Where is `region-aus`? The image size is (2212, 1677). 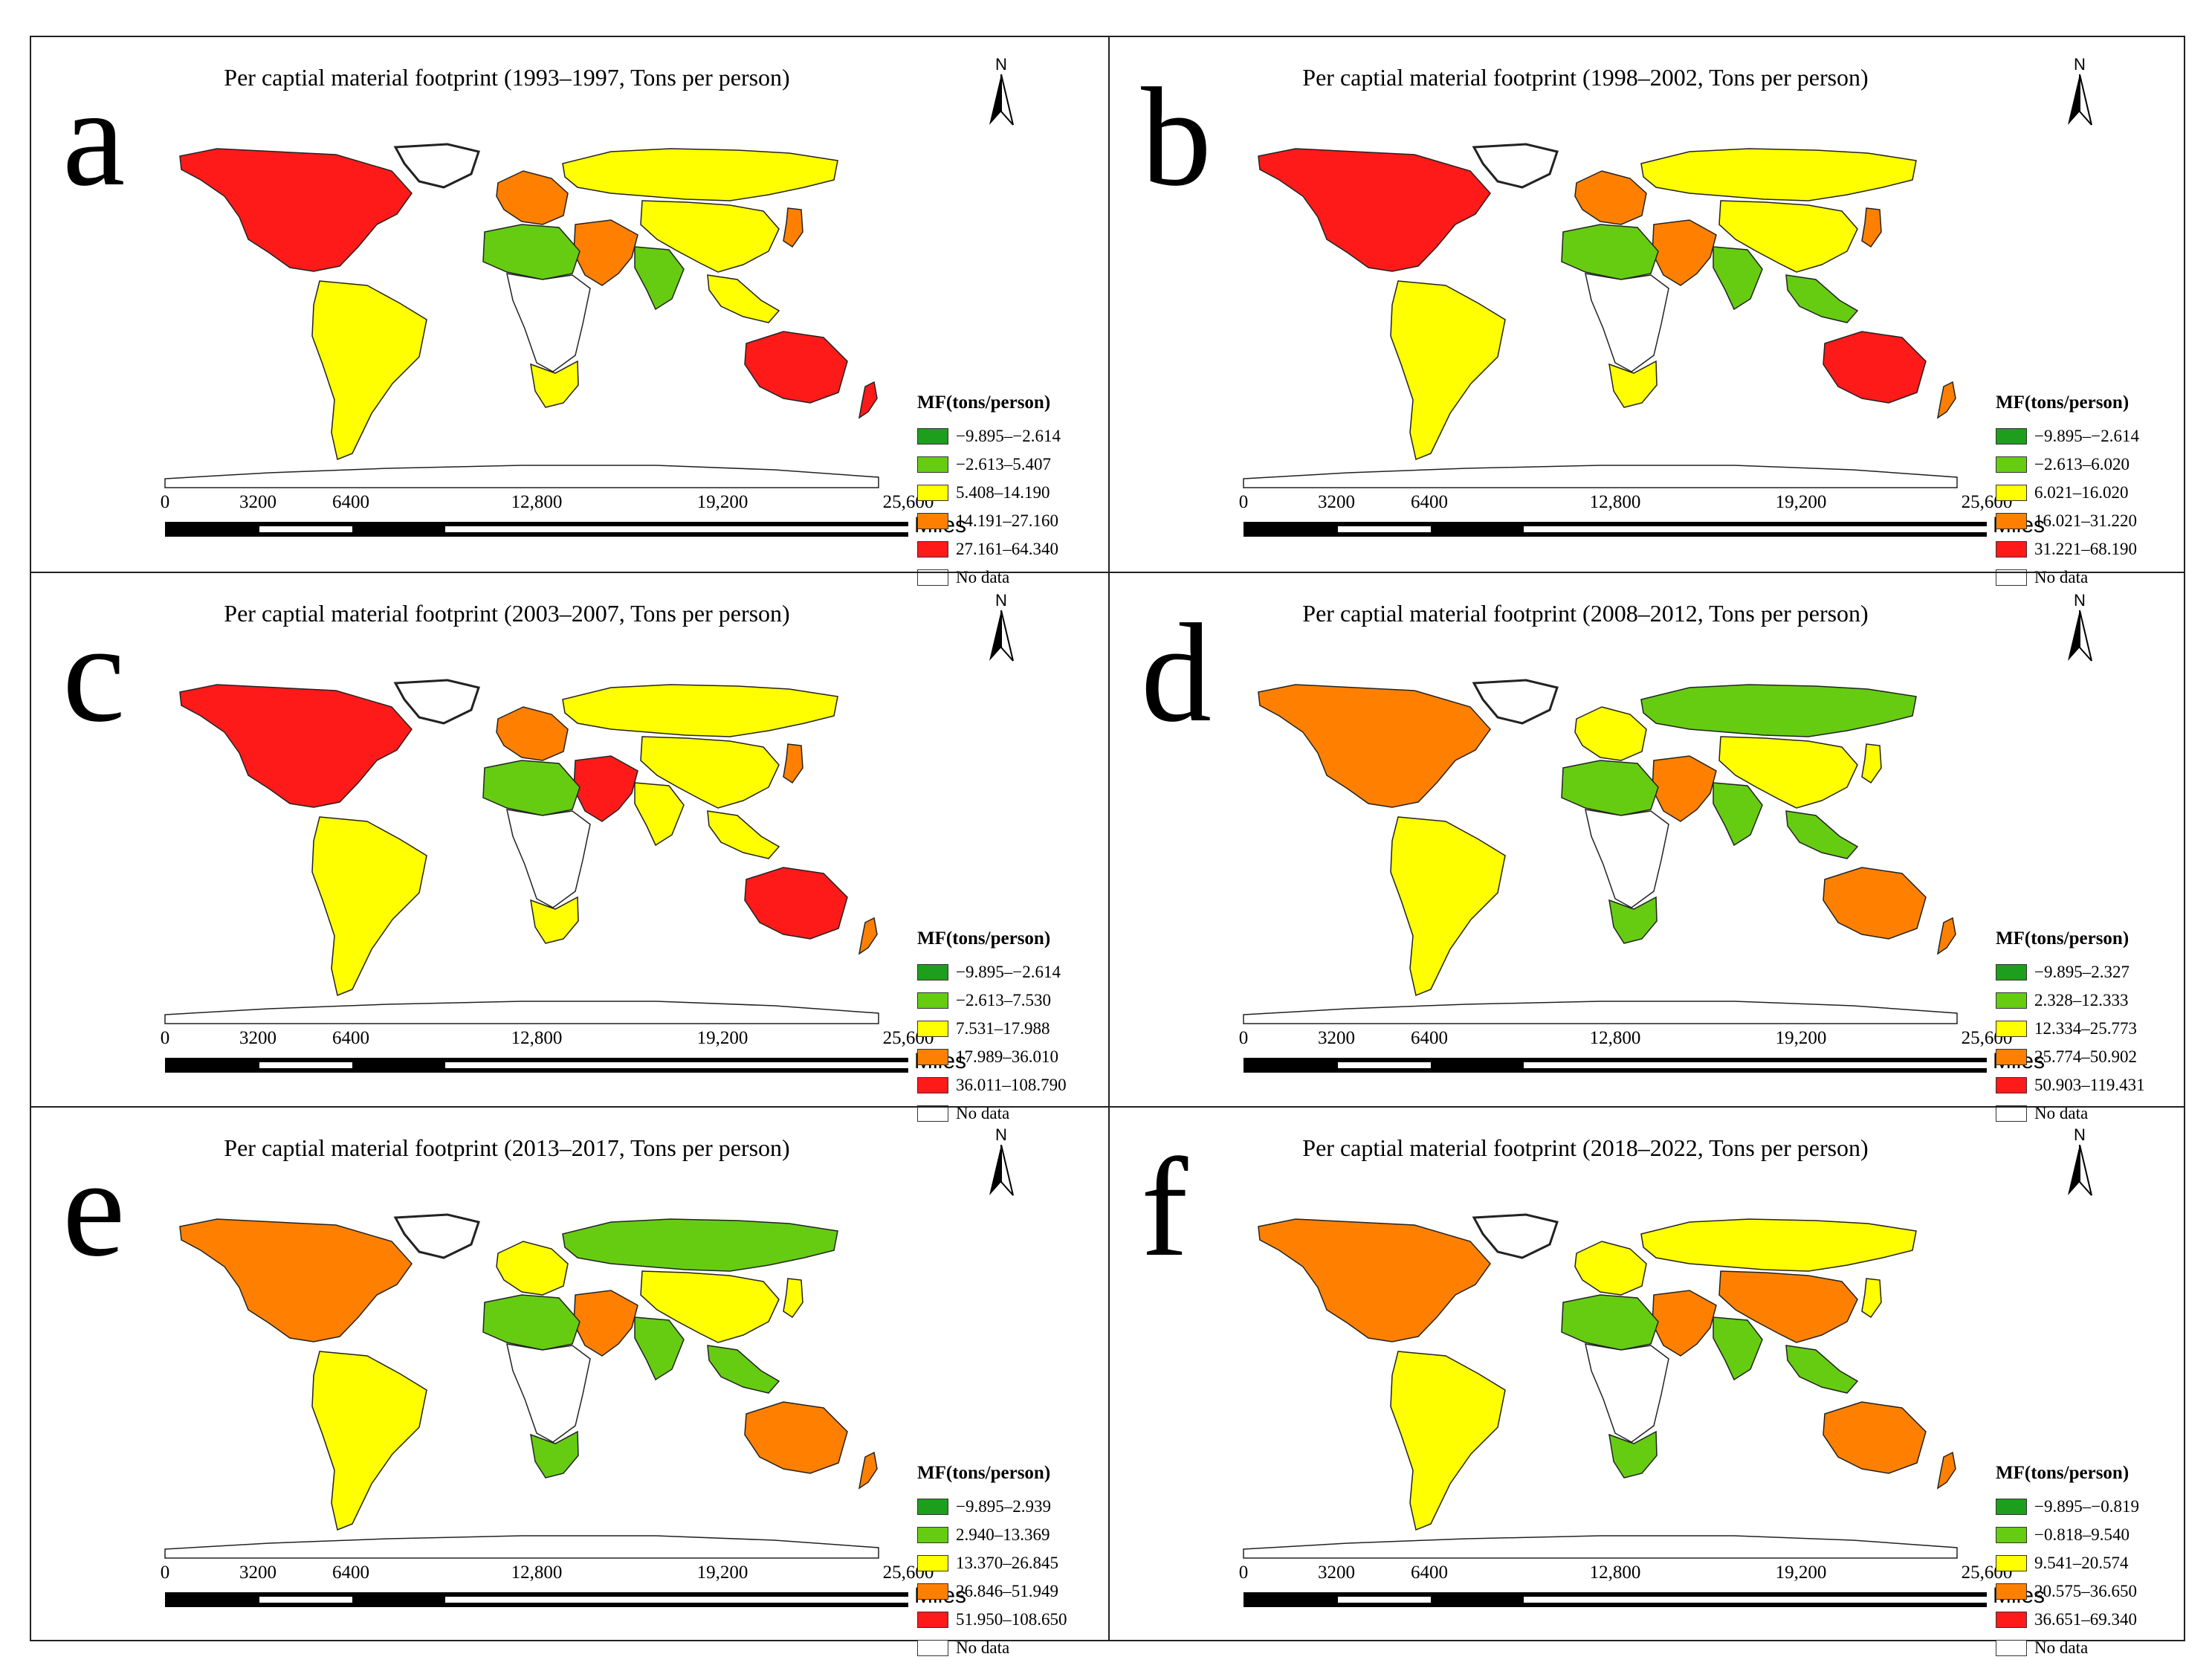
region-aus is located at coordinates (1875, 367).